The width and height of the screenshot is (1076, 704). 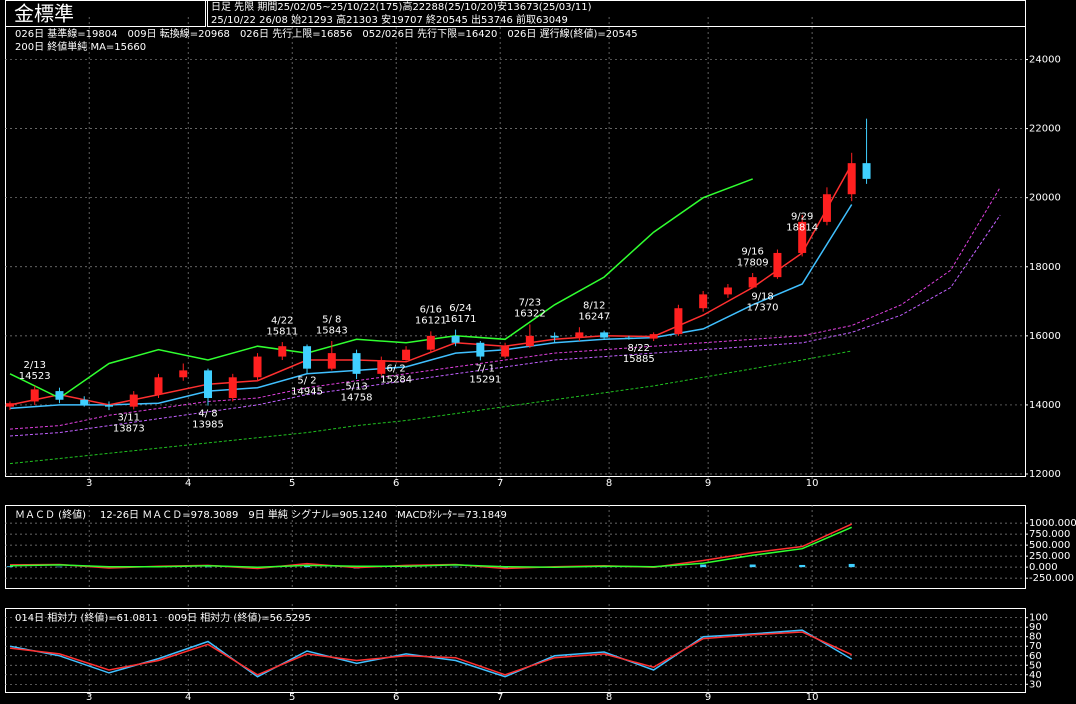 What do you see at coordinates (594, 305) in the screenshot?
I see `annotation-date: 8/12` at bounding box center [594, 305].